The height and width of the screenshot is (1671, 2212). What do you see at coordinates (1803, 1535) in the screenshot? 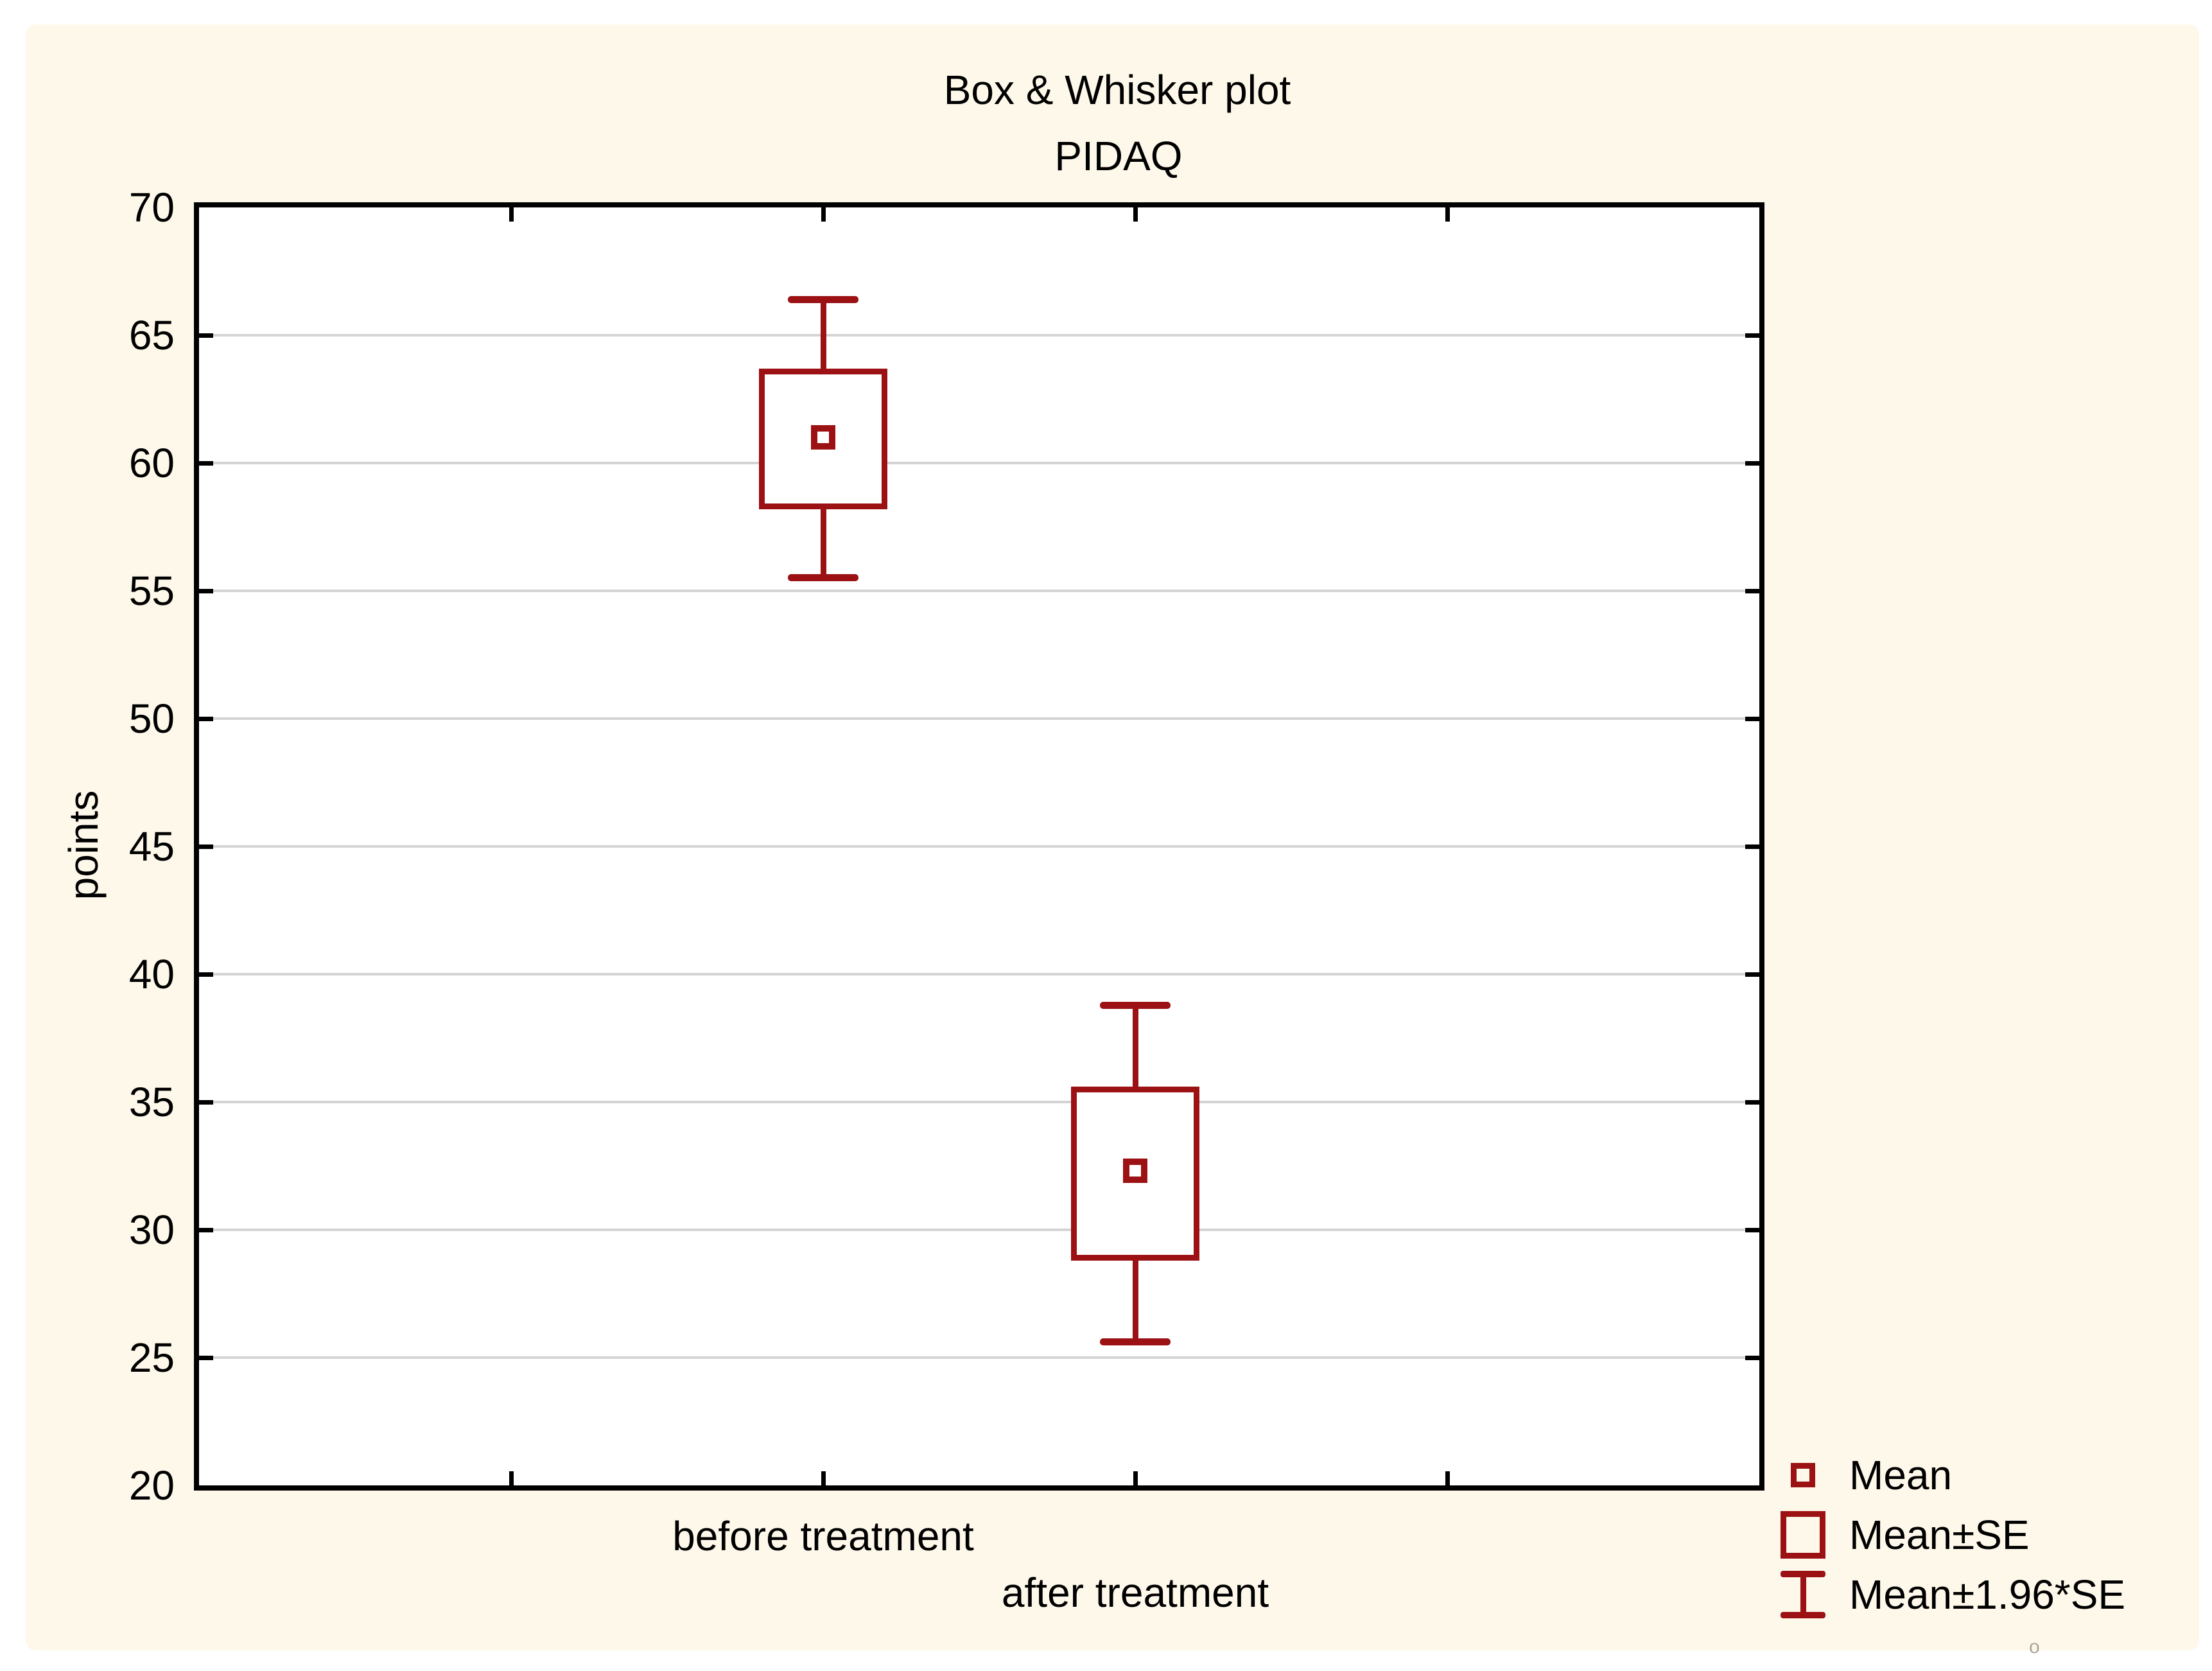
I see `se-box-icon` at bounding box center [1803, 1535].